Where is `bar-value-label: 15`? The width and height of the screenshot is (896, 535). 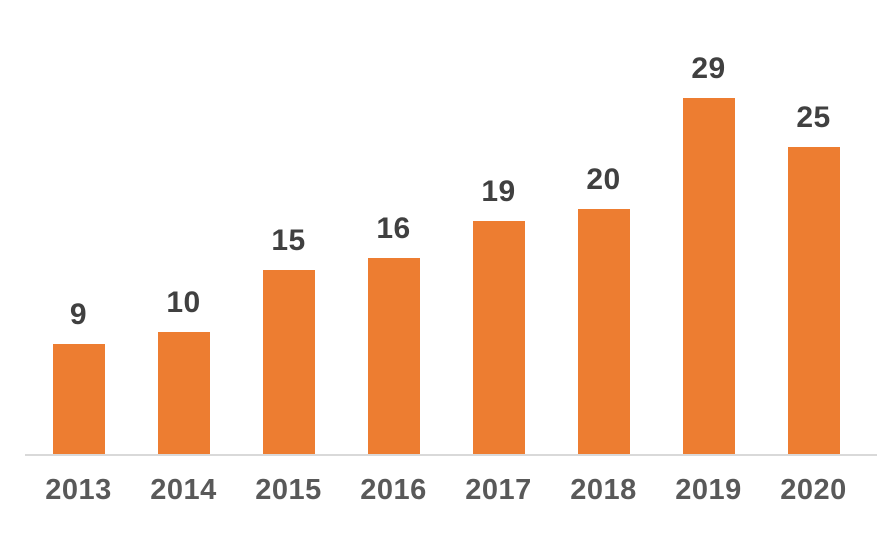
bar-value-label: 15 is located at coordinates (288, 240).